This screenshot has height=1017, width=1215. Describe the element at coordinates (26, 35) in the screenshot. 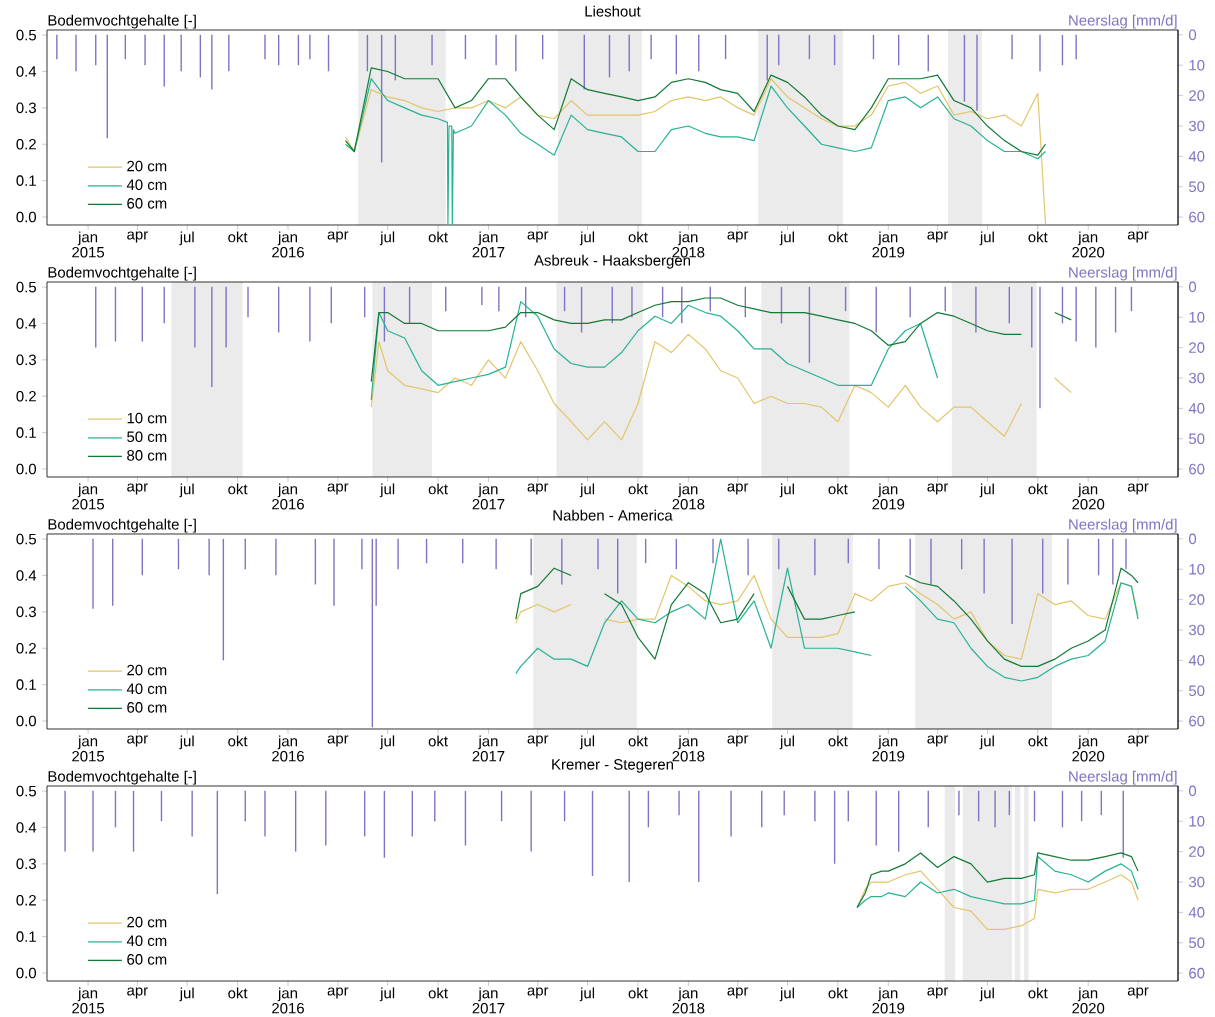

I see `y-tick-label: 0.5` at that location.